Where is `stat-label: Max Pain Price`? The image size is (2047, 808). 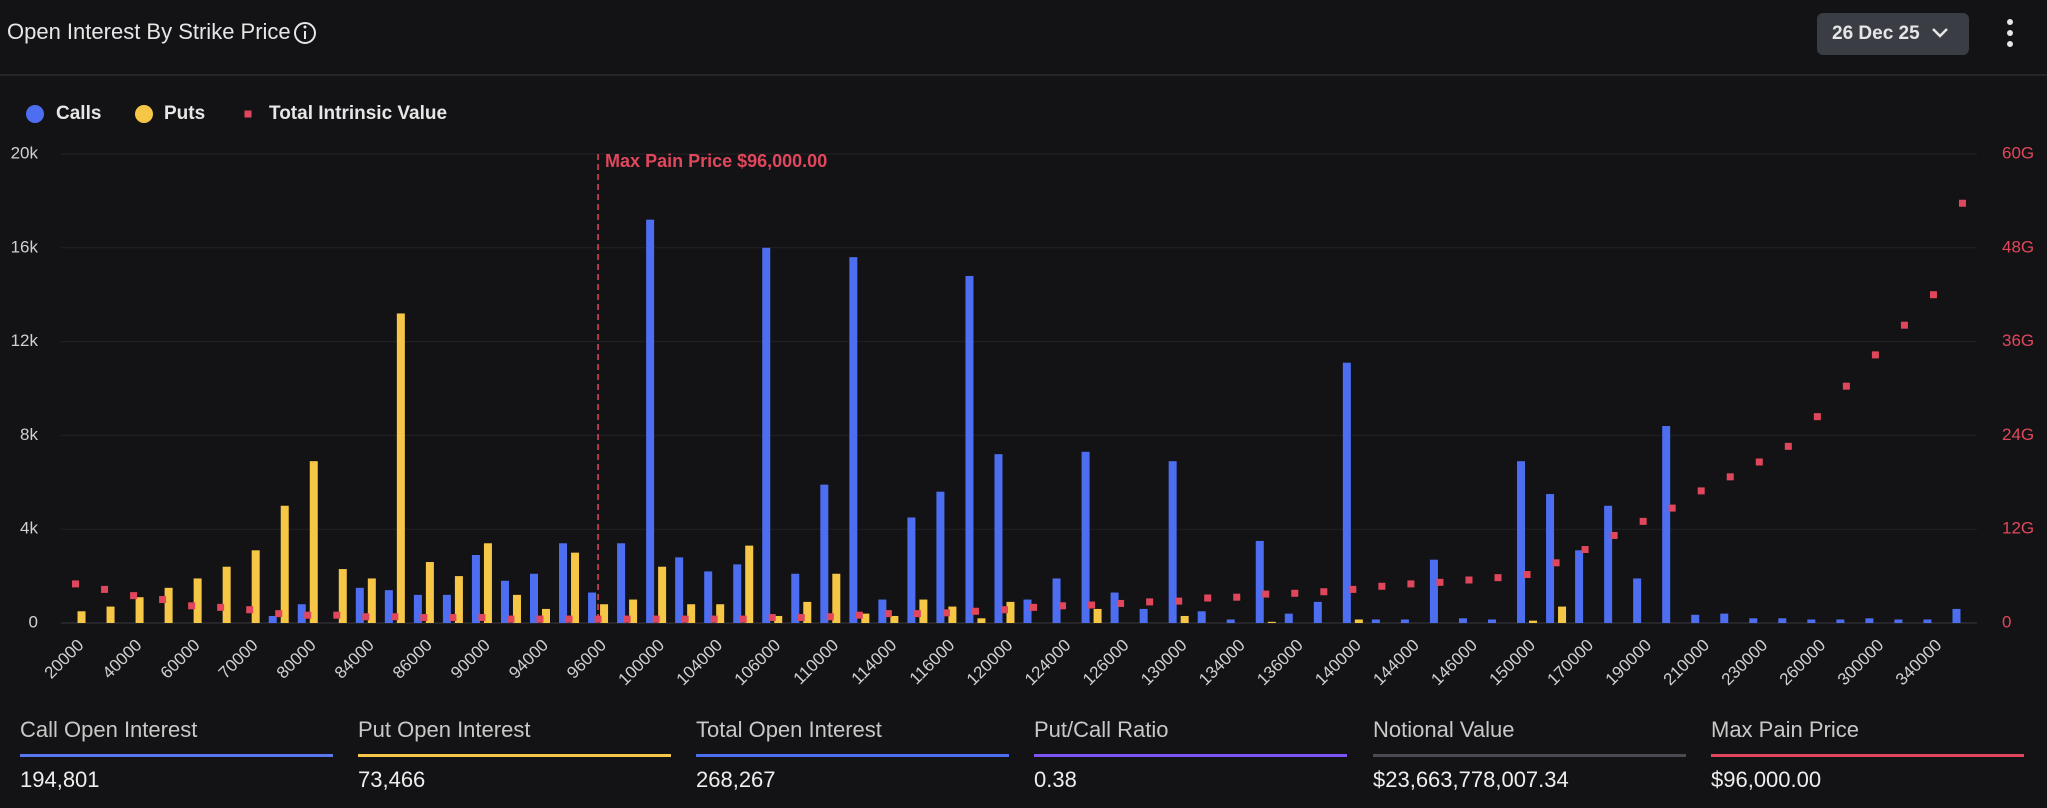 stat-label: Max Pain Price is located at coordinates (1785, 729).